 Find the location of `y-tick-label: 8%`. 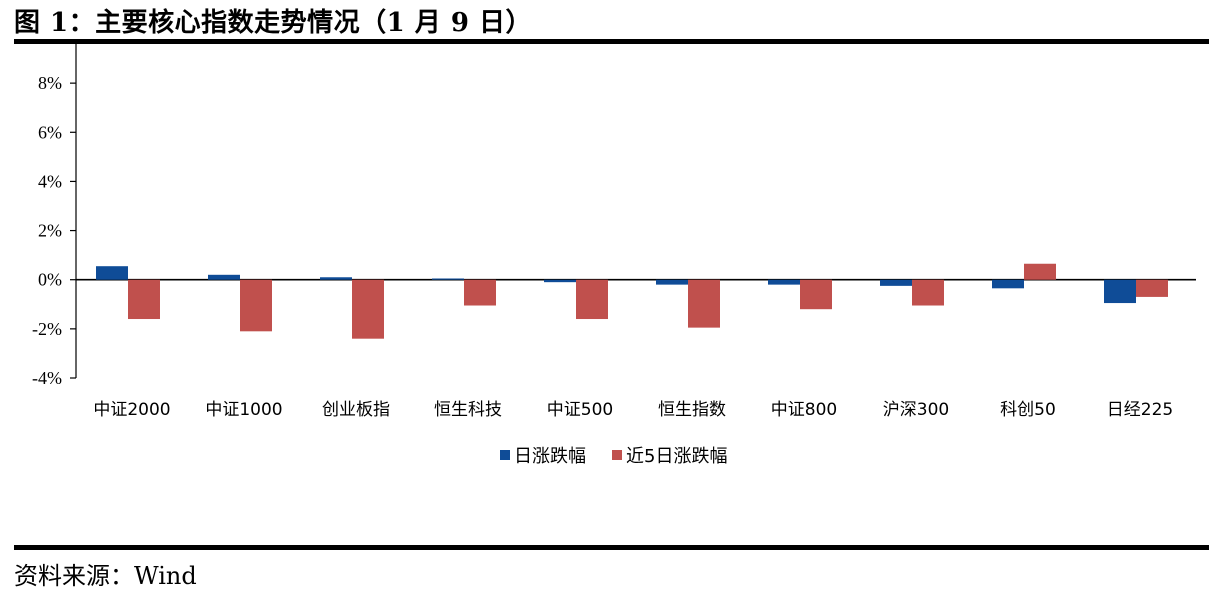

y-tick-label: 8% is located at coordinates (50, 83).